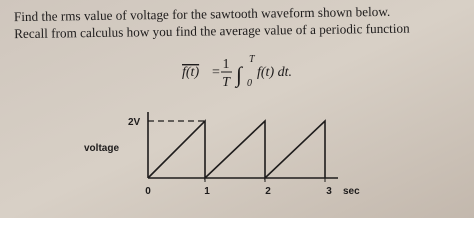 The height and width of the screenshot is (240, 474). I want to click on formula: f(t) = 1 T ∫ 0 T f(t) dt., so click(237, 72).